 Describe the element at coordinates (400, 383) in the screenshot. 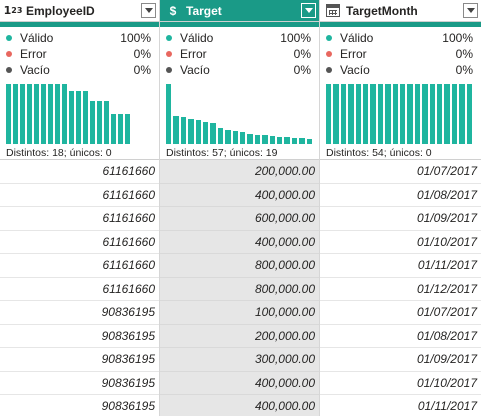

I see `table-cell: 01/10/2017` at that location.